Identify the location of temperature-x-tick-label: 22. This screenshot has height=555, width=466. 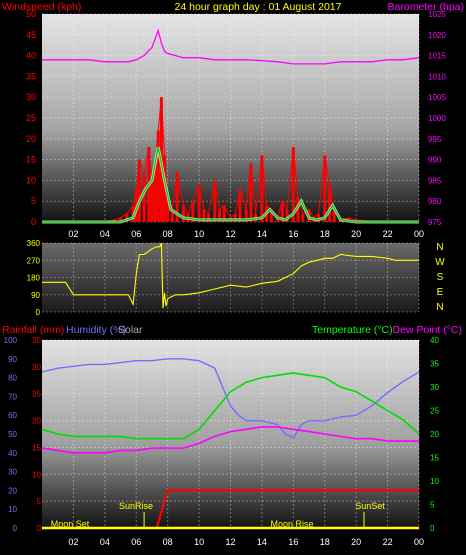
(388, 542).